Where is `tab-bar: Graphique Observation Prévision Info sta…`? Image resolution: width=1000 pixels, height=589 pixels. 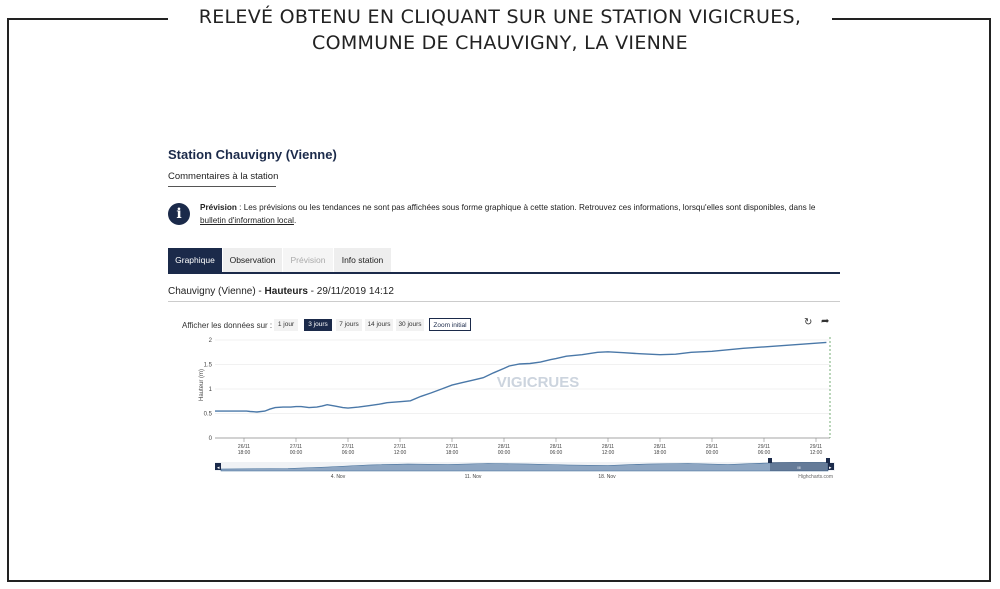 tab-bar: Graphique Observation Prévision Info sta… is located at coordinates (504, 261).